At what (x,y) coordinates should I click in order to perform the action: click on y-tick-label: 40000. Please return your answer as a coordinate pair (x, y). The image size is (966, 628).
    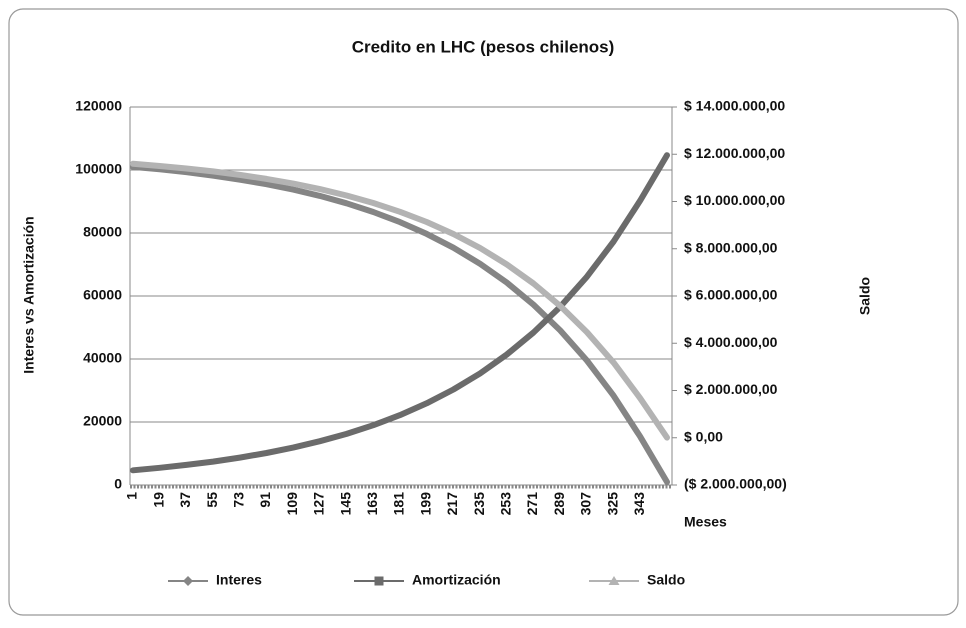
    Looking at the image, I should click on (102, 358).